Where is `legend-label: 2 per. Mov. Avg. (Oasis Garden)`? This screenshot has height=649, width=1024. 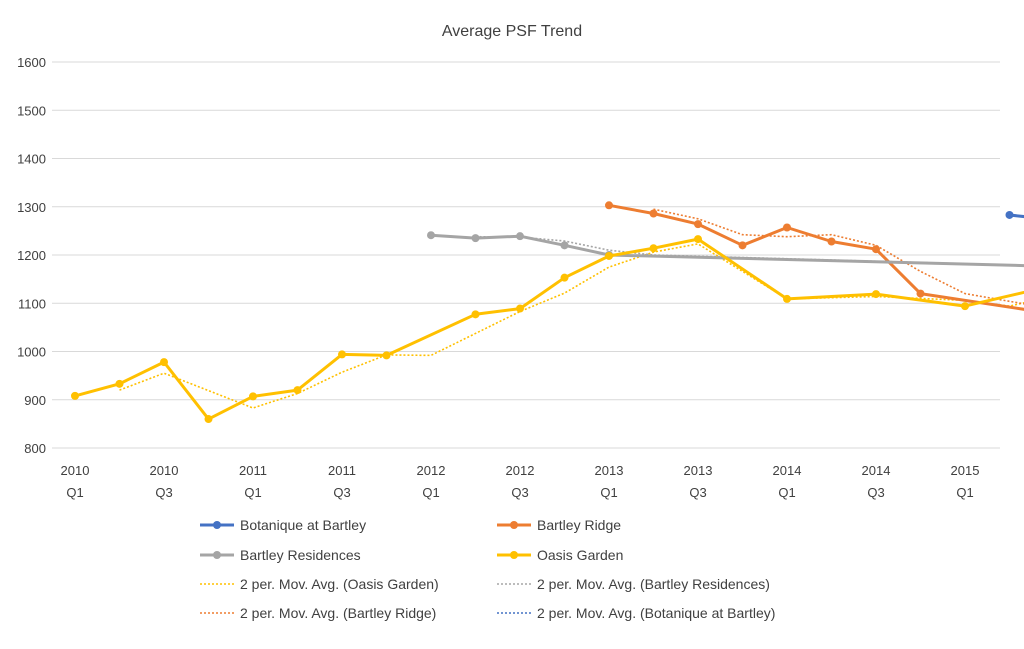
legend-label: 2 per. Mov. Avg. (Oasis Garden) is located at coordinates (339, 584).